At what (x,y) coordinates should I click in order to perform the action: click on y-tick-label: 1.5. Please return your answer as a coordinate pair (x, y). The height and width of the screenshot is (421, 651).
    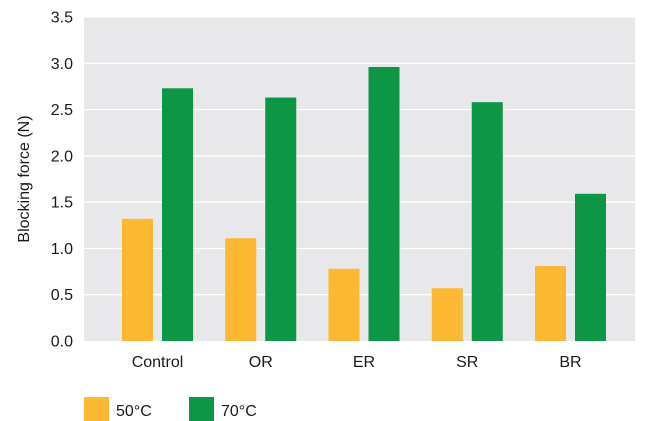
    Looking at the image, I should click on (62, 203).